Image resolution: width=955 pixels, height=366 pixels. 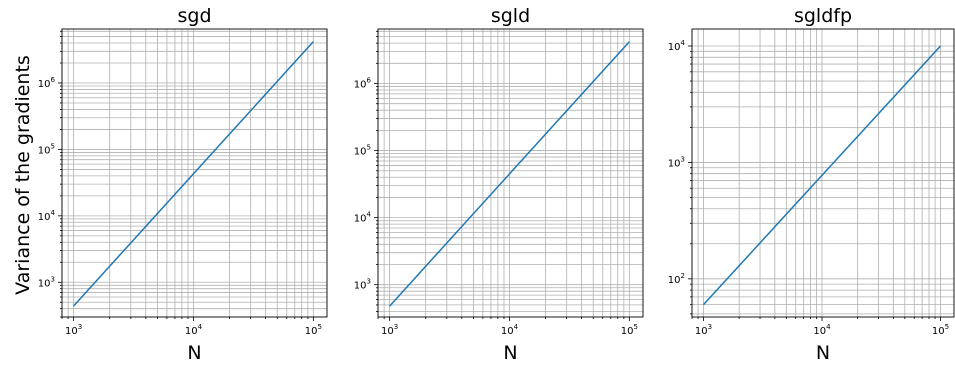 What do you see at coordinates (23, 175) in the screenshot?
I see `figure-ylabel: Variance of the gradients` at bounding box center [23, 175].